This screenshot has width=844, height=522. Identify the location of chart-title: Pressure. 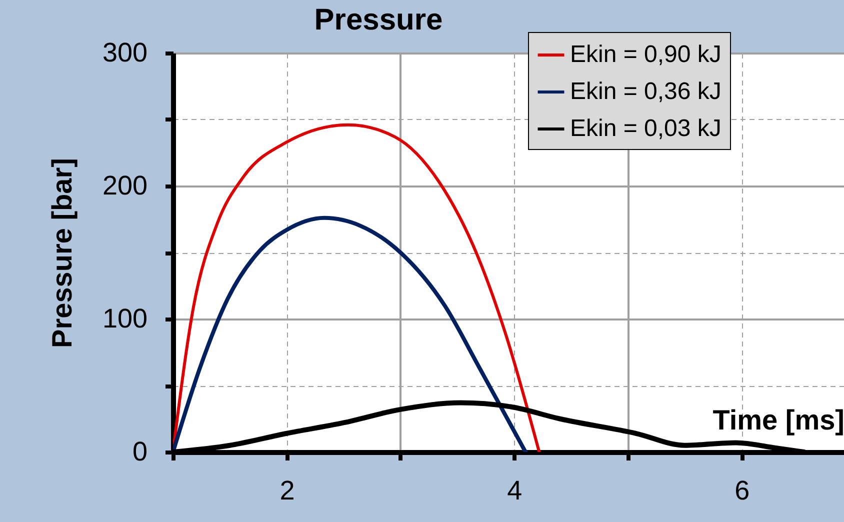
(378, 20).